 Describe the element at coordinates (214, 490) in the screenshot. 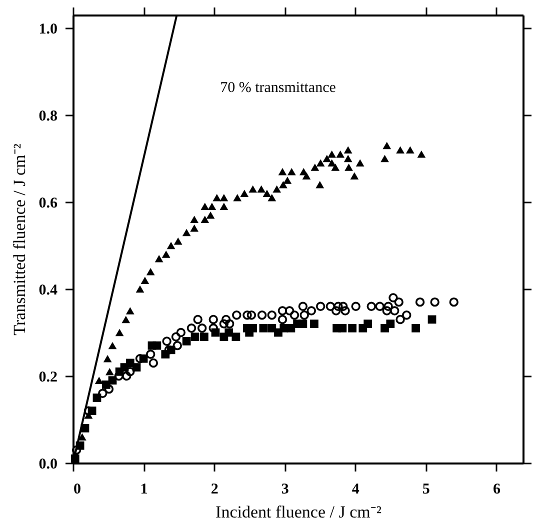

I see `x-tick-label: 2` at that location.